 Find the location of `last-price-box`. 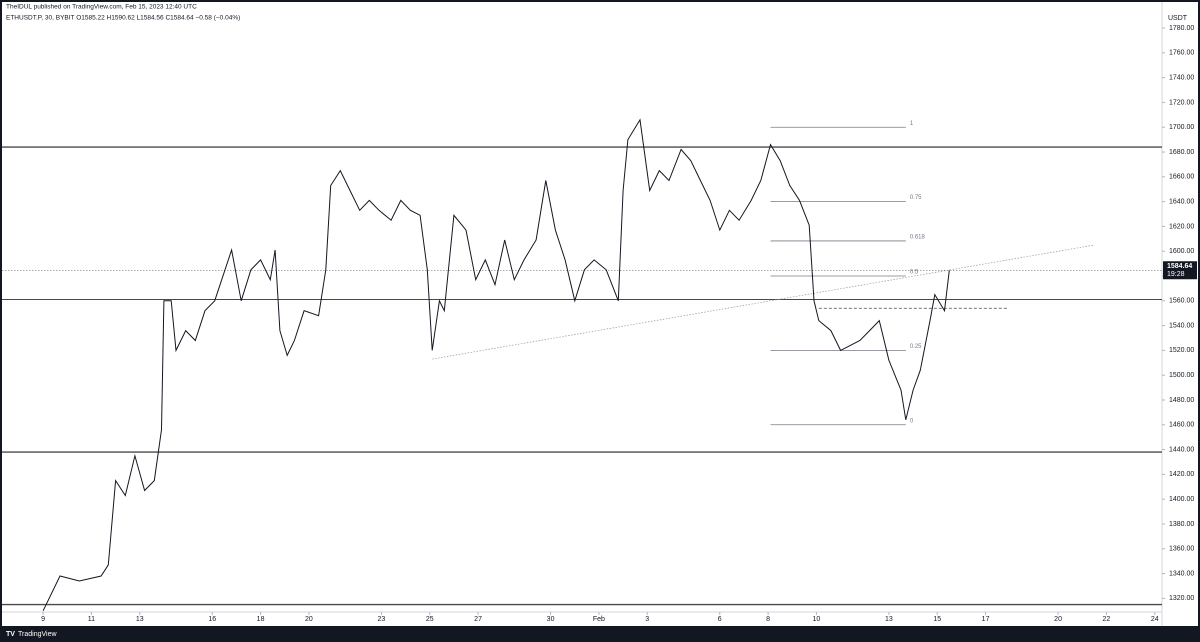

last-price-box is located at coordinates (1180, 270).